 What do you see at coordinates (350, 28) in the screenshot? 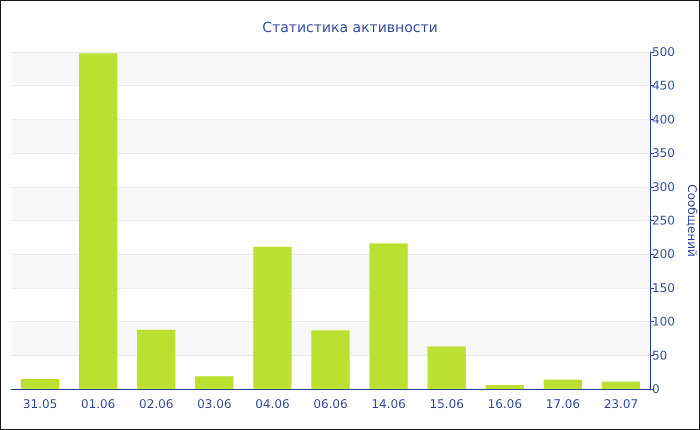
I see `chart-title: Статистика активности` at bounding box center [350, 28].